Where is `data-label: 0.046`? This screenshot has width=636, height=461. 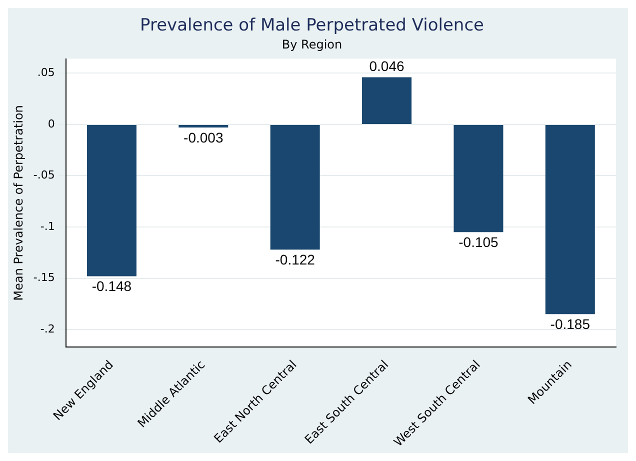 data-label: 0.046 is located at coordinates (386, 66).